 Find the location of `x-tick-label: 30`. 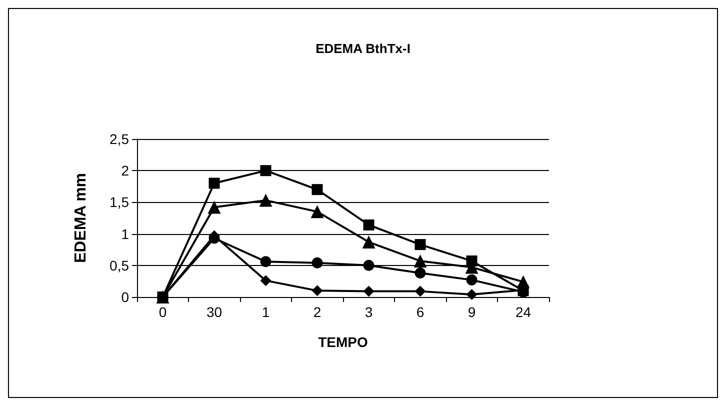

x-tick-label: 30 is located at coordinates (214, 312).